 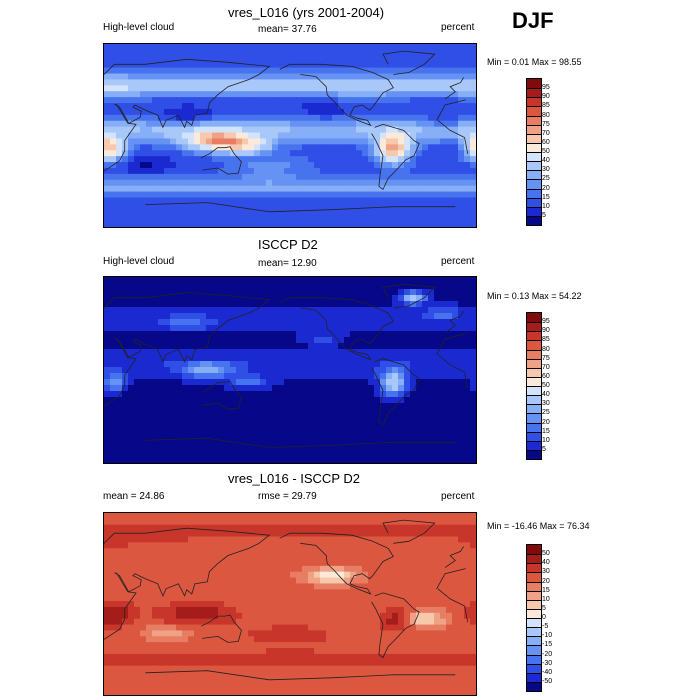 I want to click on panel-2-center-label: mean= 12.90, so click(x=287, y=263).